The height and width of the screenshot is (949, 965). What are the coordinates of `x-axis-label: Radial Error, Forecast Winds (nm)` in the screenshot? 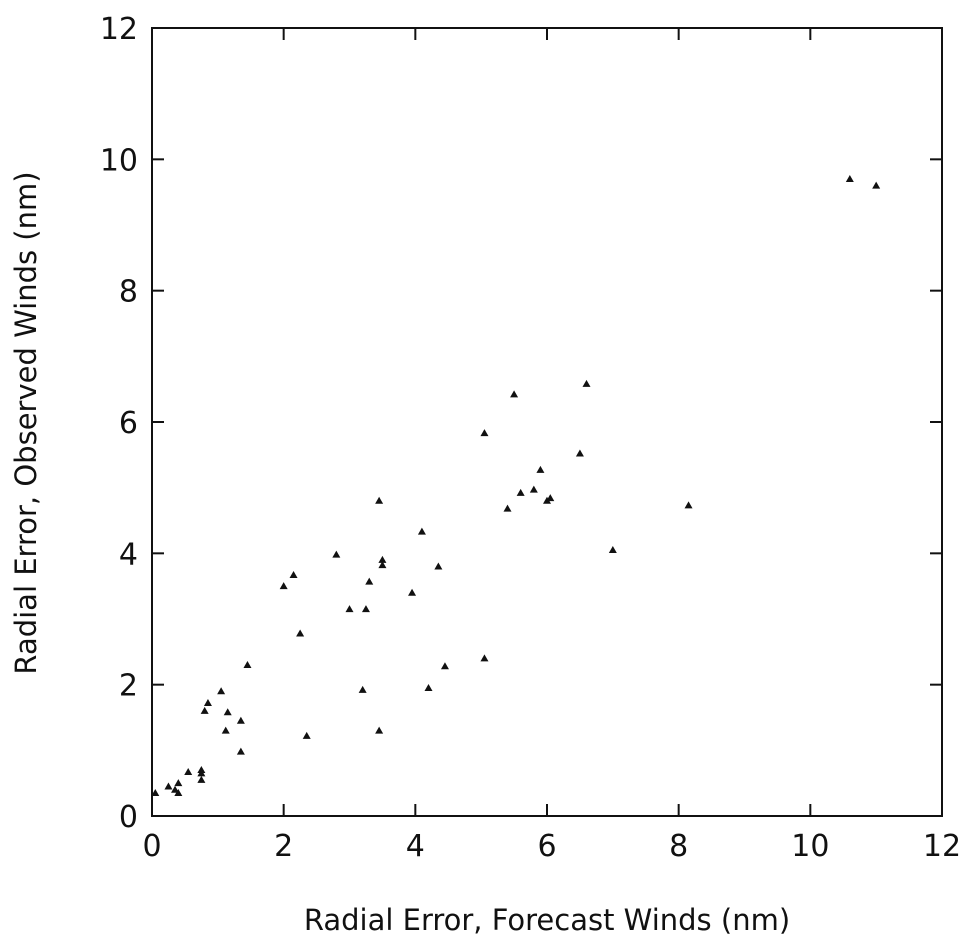 It's located at (547, 920).